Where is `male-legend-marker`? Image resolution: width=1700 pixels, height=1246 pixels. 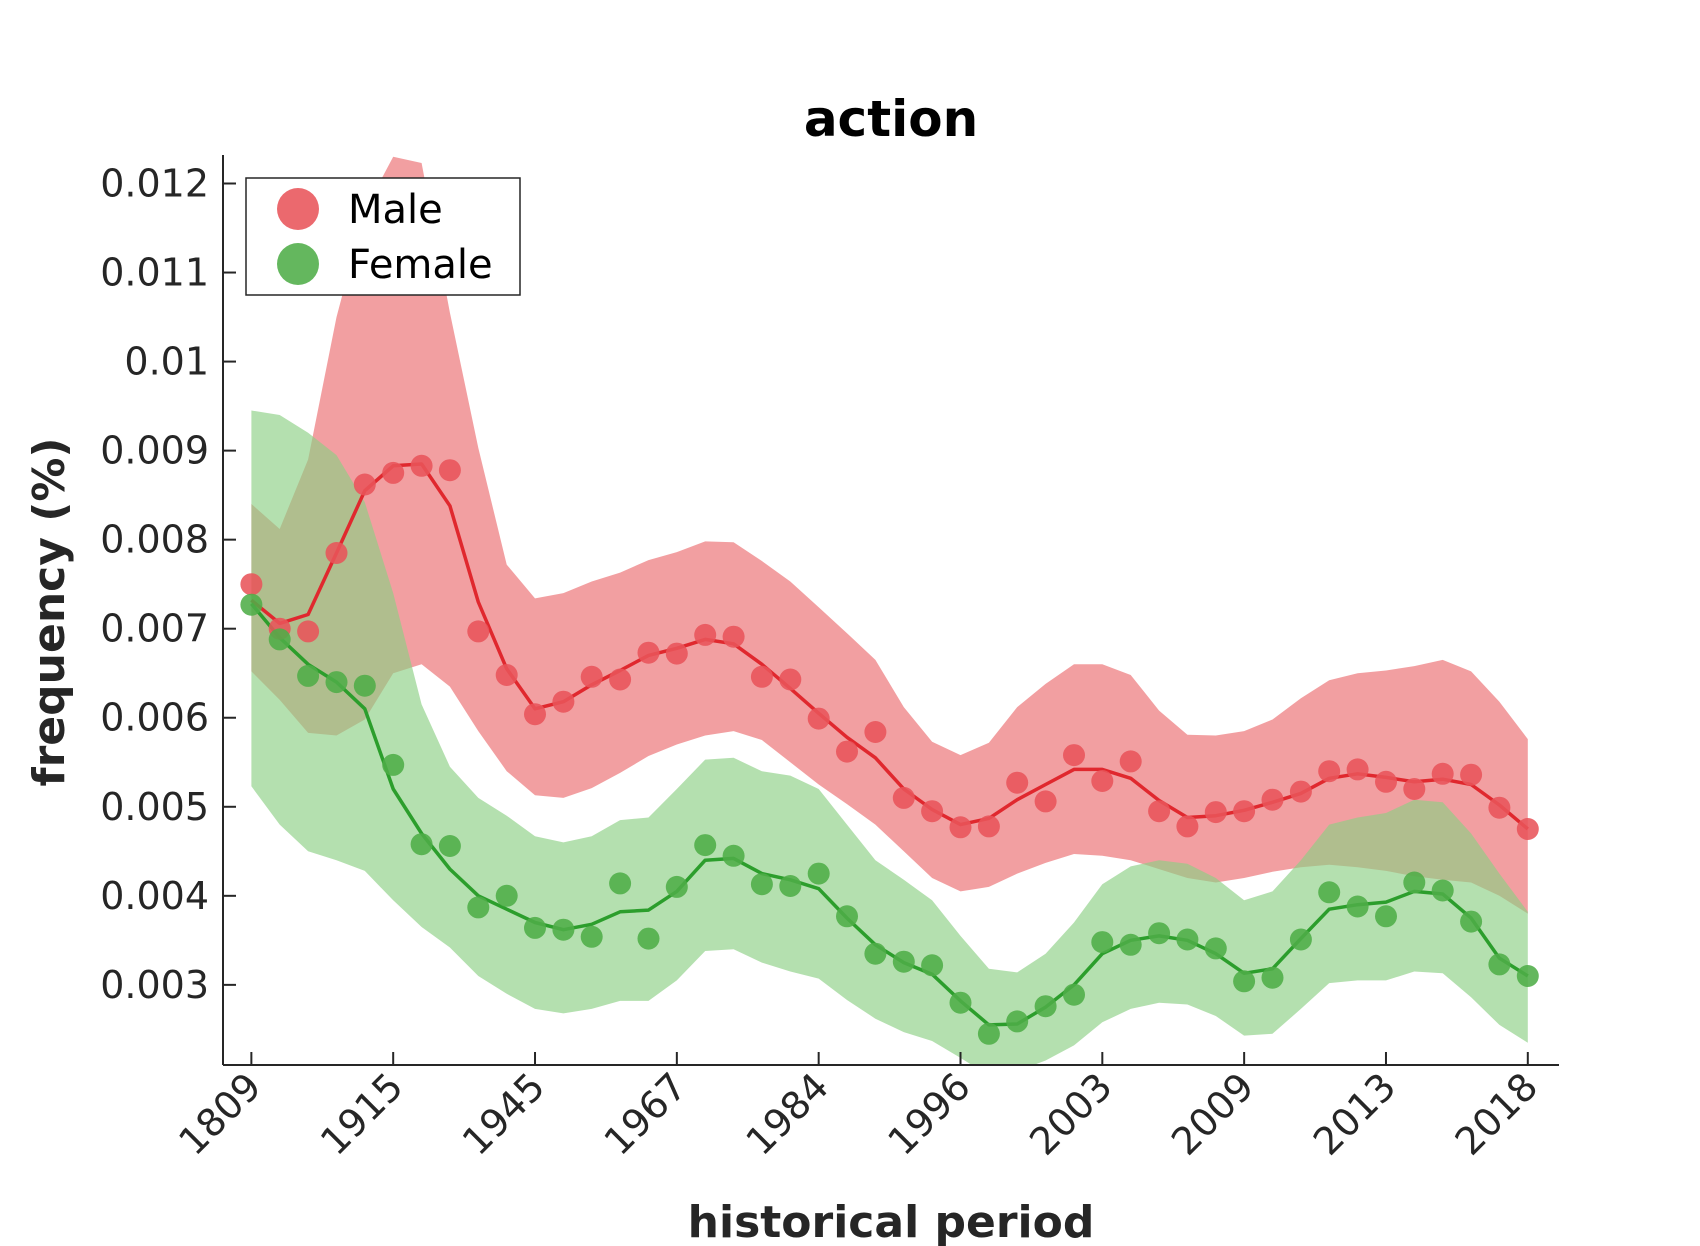 male-legend-marker is located at coordinates (298, 209).